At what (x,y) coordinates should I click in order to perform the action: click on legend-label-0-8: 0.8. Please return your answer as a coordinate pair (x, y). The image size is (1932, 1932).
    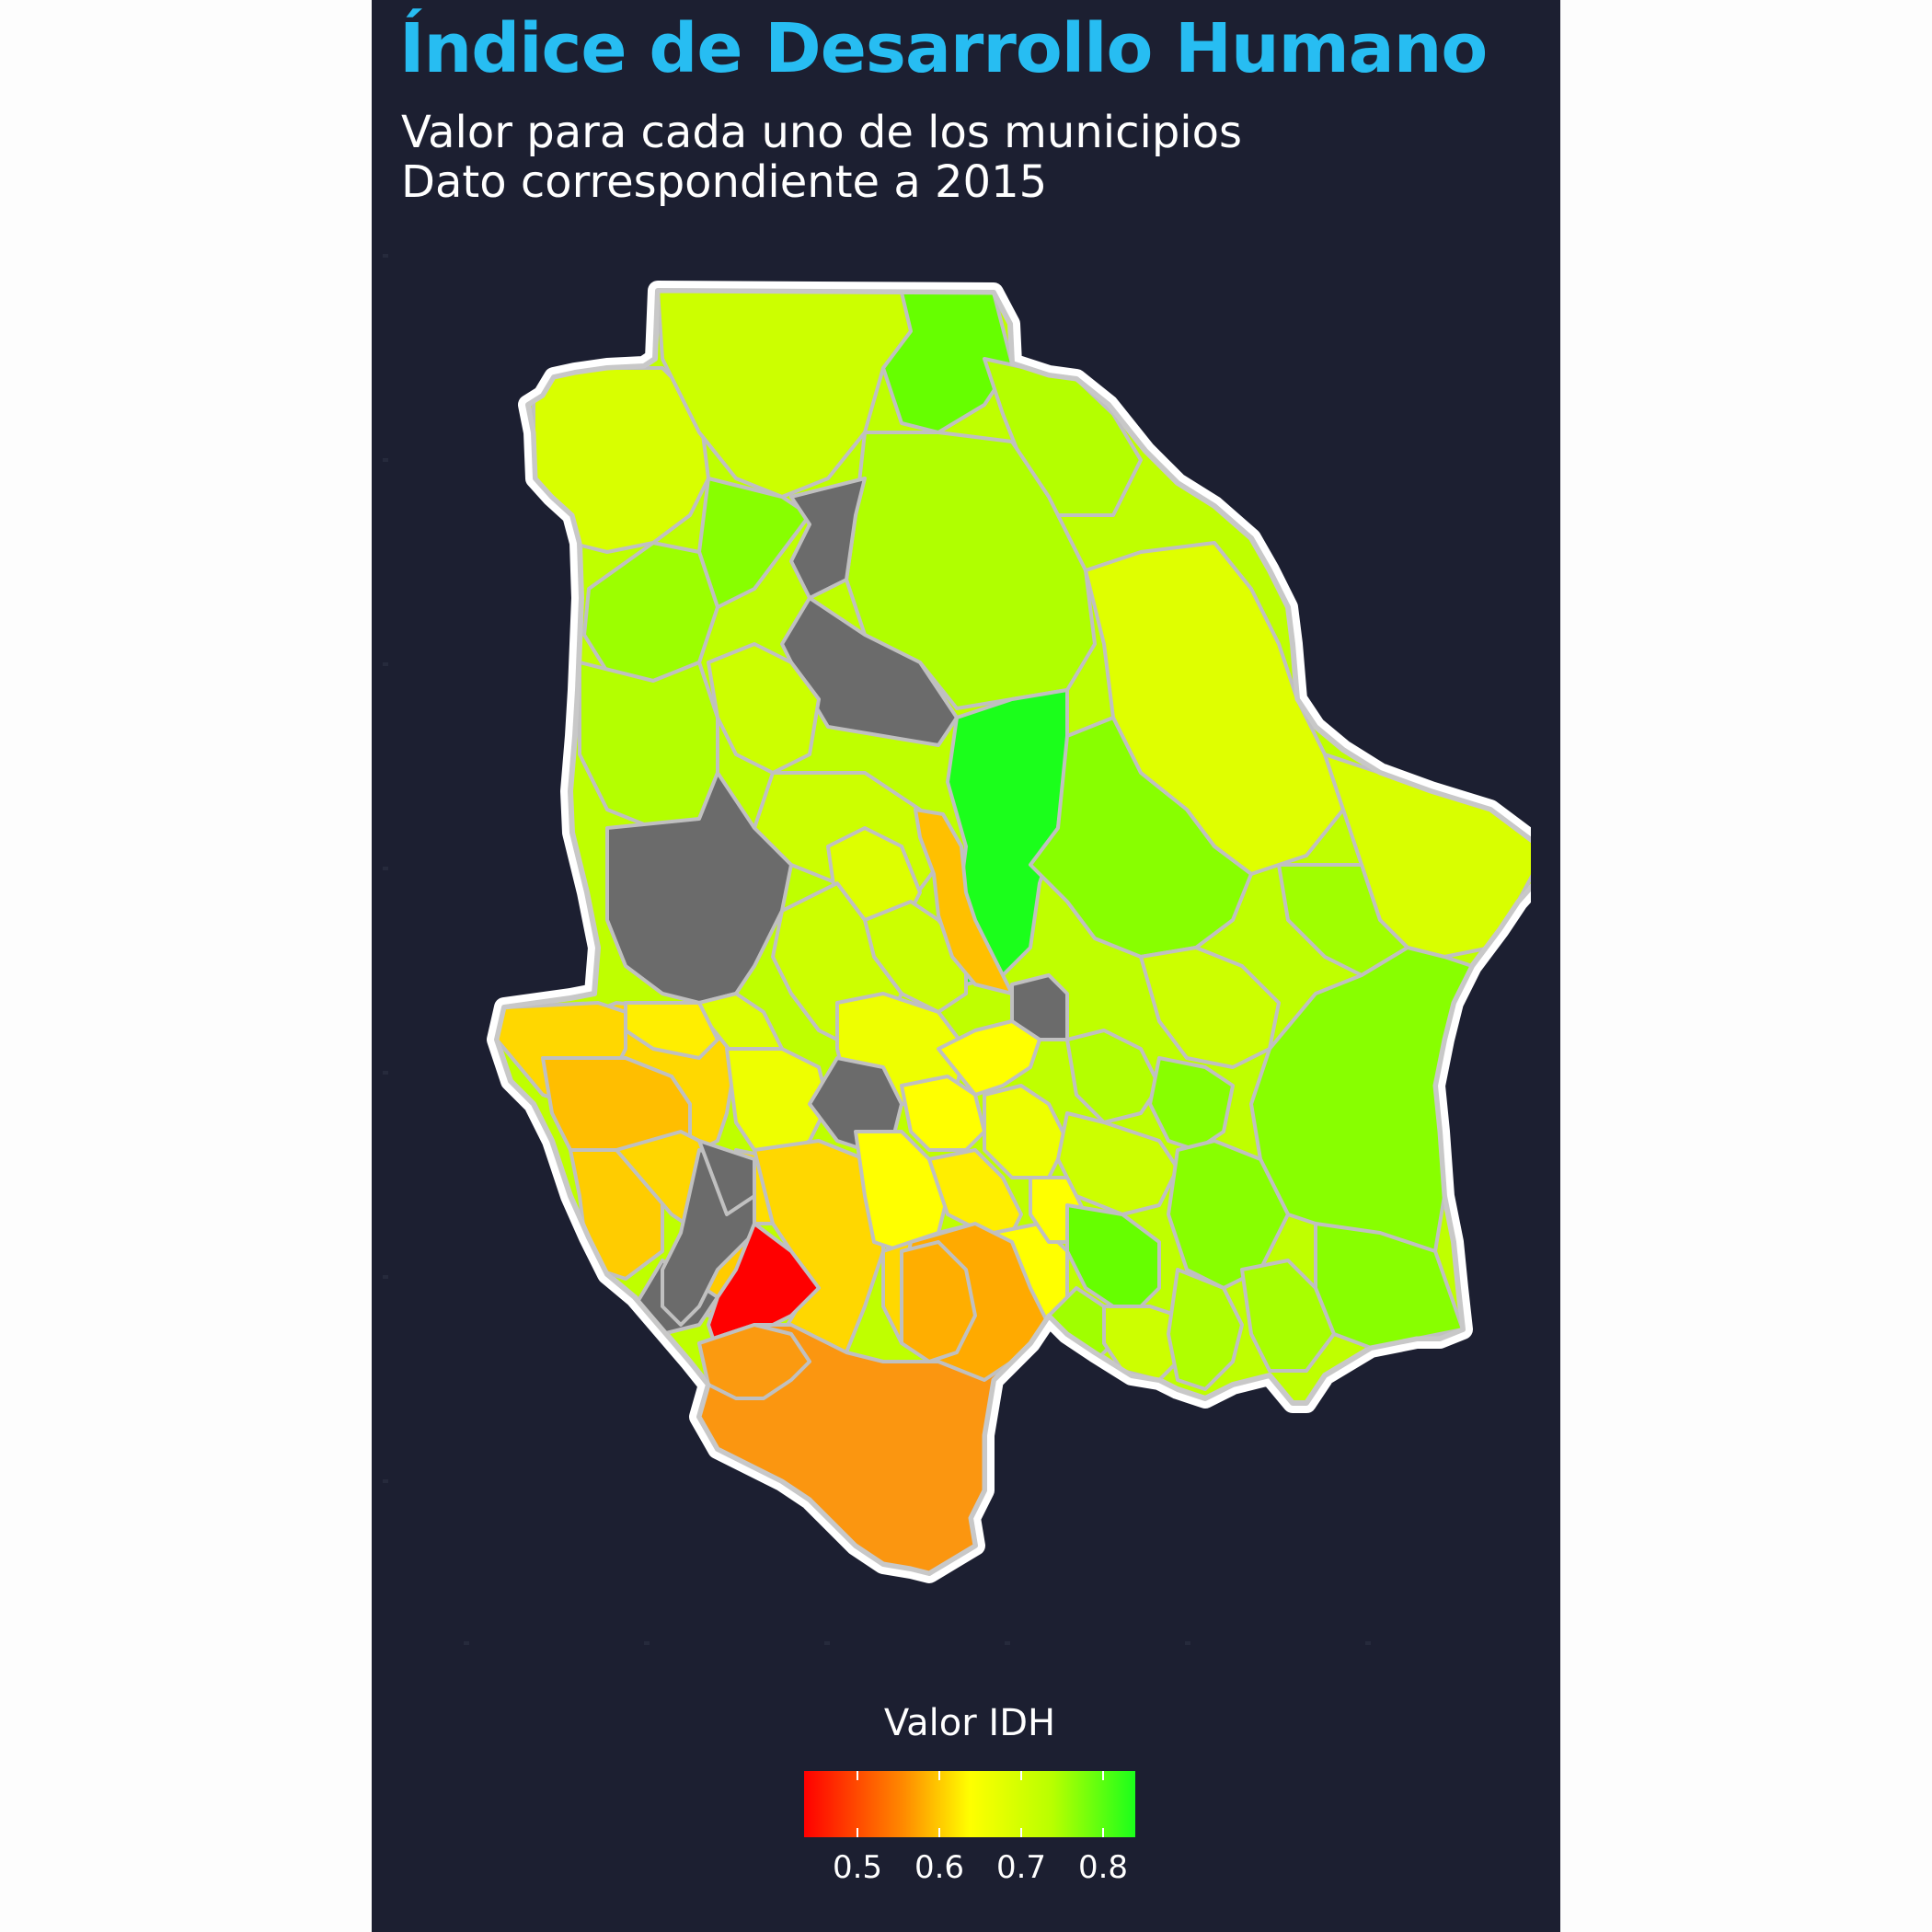
    Looking at the image, I should click on (1103, 1867).